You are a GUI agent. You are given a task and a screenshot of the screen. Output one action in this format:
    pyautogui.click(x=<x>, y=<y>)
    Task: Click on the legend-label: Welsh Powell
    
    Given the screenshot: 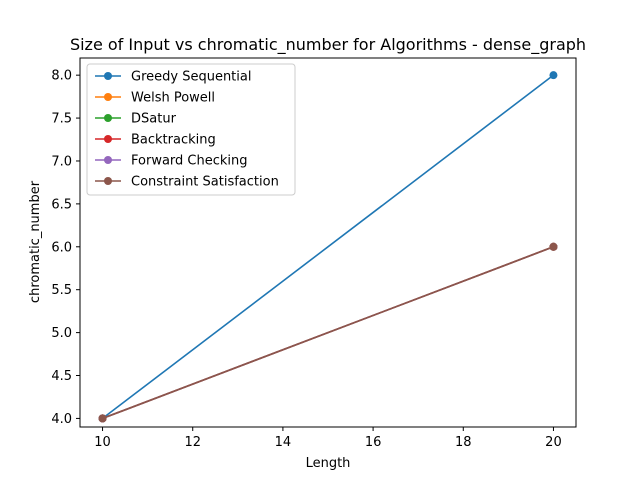 What is the action you would take?
    pyautogui.click(x=173, y=98)
    